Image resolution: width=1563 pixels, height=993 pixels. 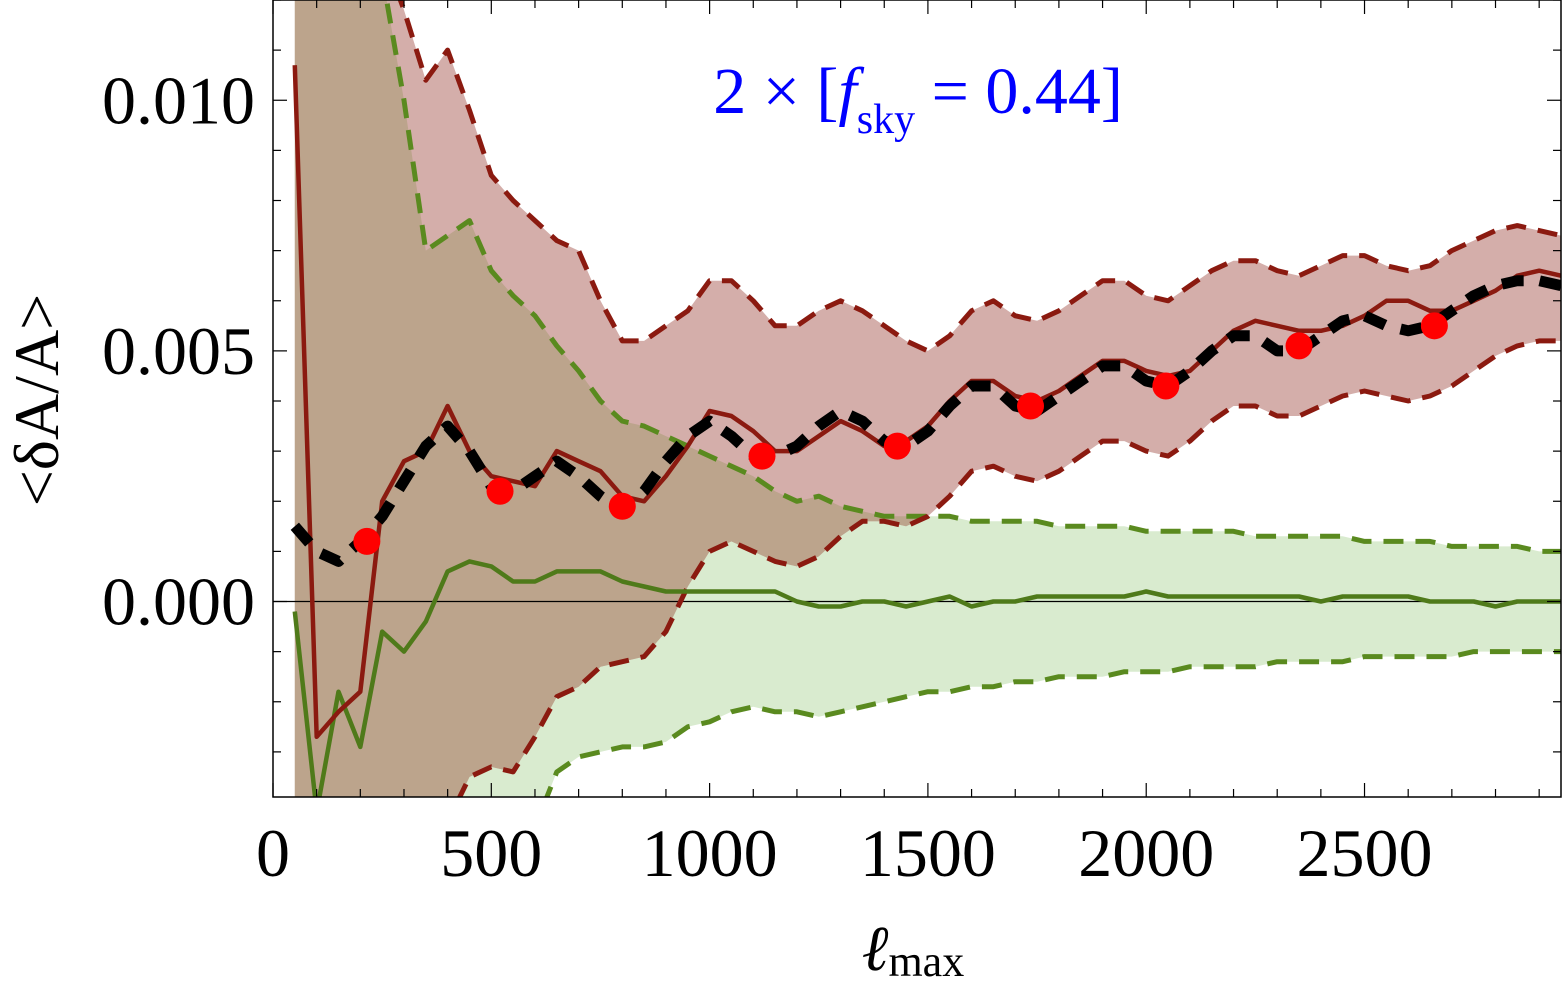 What do you see at coordinates (1146, 853) in the screenshot?
I see `x-tick-label: 2000` at bounding box center [1146, 853].